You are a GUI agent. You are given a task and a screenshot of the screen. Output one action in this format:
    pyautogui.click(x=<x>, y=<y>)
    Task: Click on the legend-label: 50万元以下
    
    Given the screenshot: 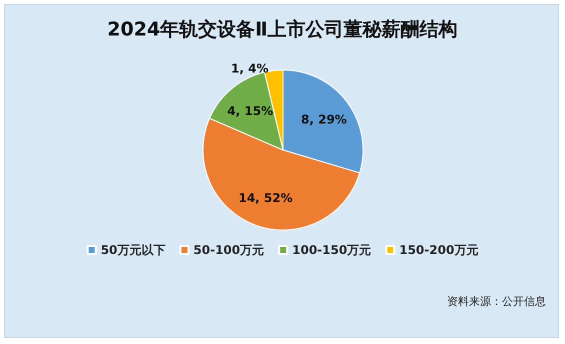 What is the action you would take?
    pyautogui.click(x=133, y=250)
    